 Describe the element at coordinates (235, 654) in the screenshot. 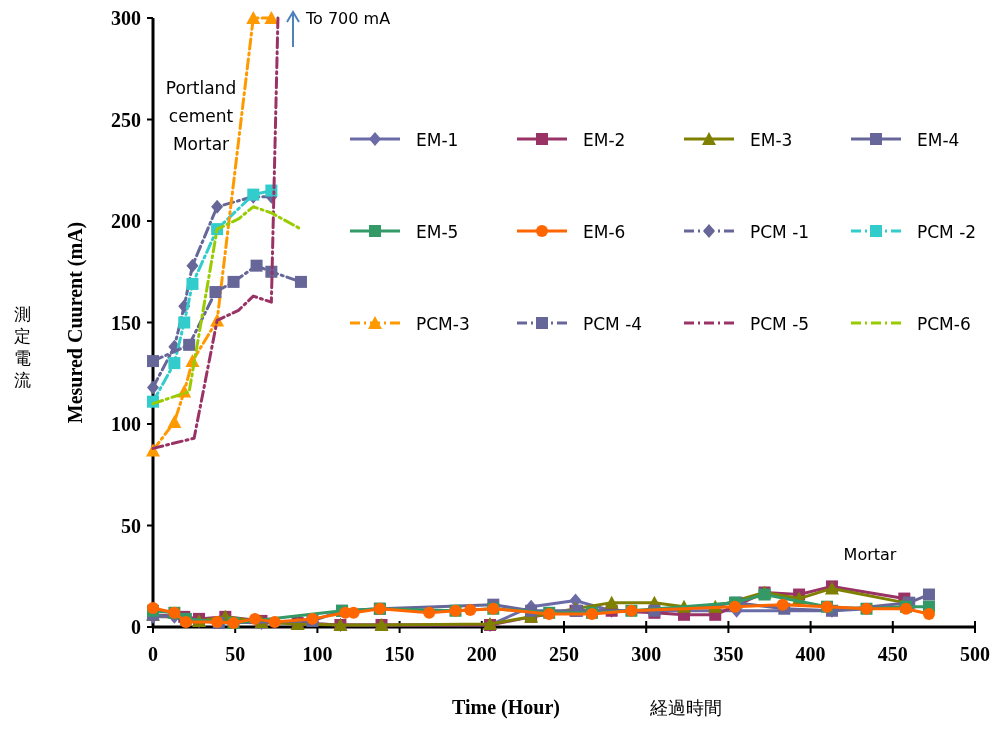

I see `x-tick-label: 50` at that location.